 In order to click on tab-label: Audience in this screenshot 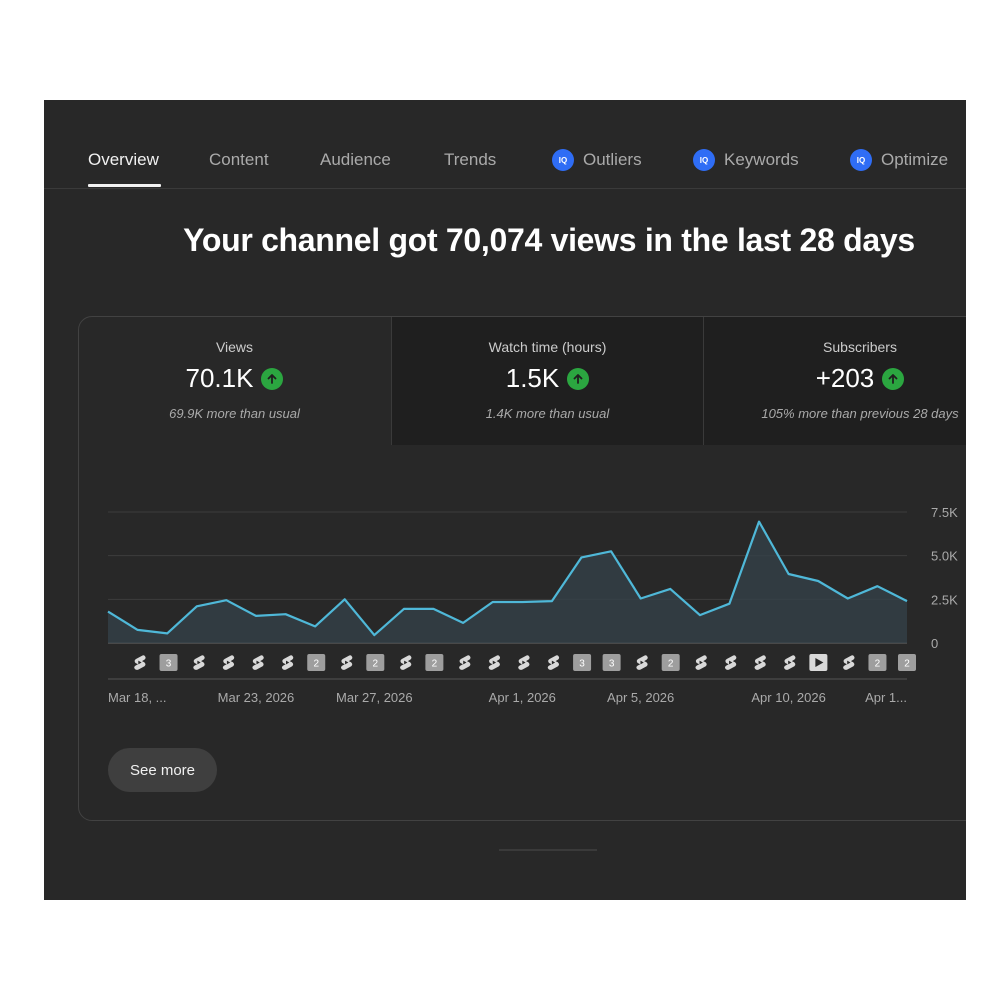, I will do `click(355, 159)`.